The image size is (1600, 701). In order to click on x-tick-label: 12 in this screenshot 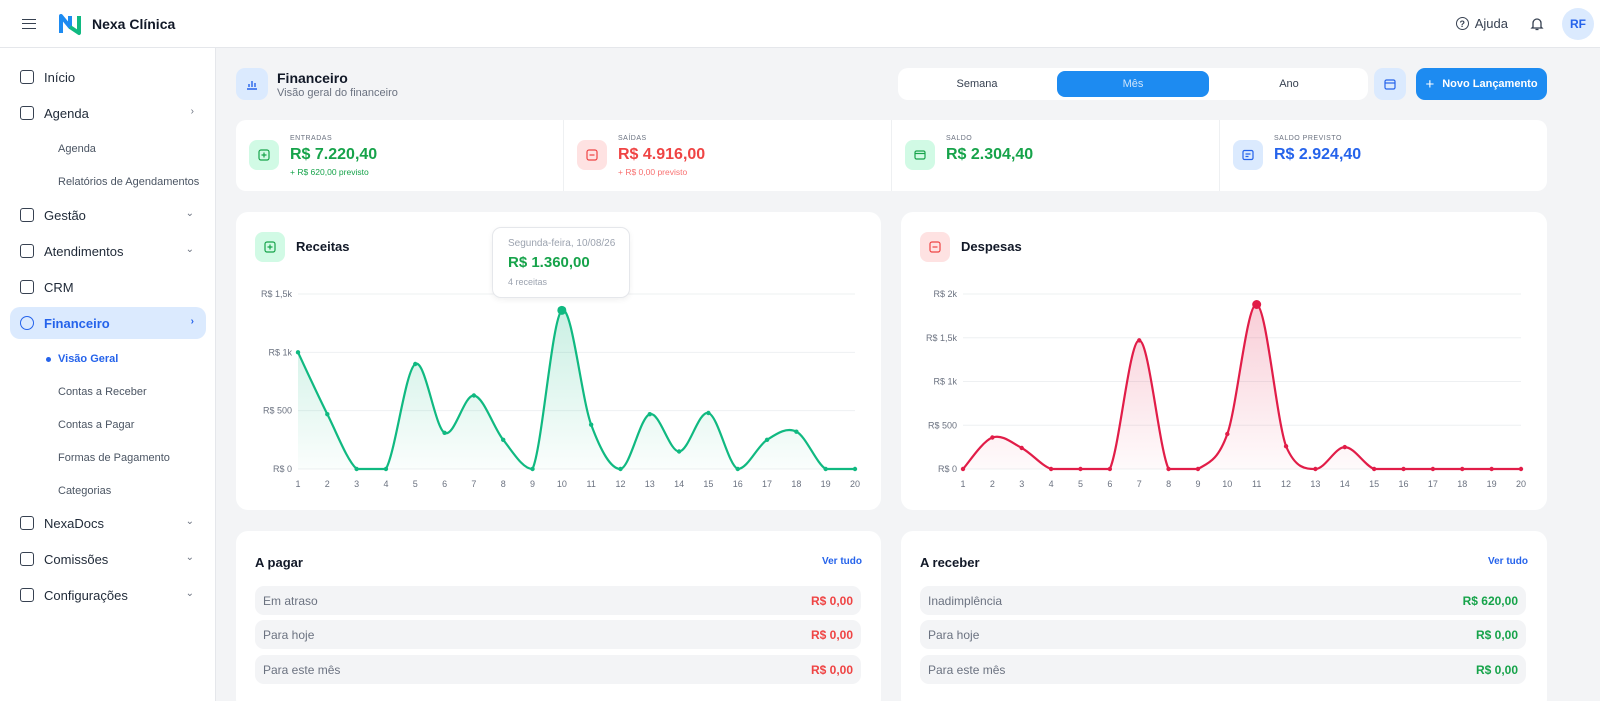, I will do `click(620, 484)`.